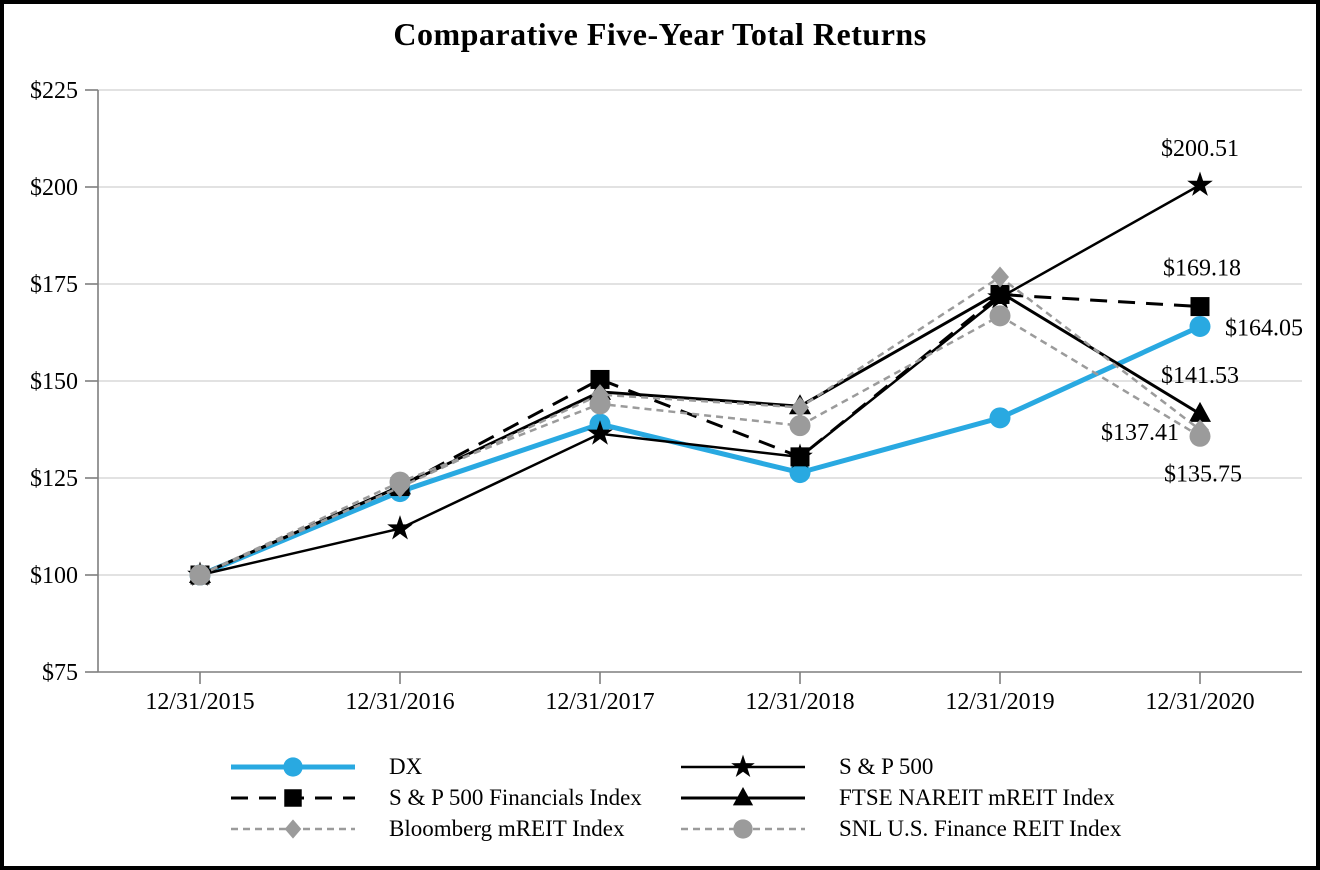  What do you see at coordinates (54, 188) in the screenshot?
I see `y-tick-label-200: $200` at bounding box center [54, 188].